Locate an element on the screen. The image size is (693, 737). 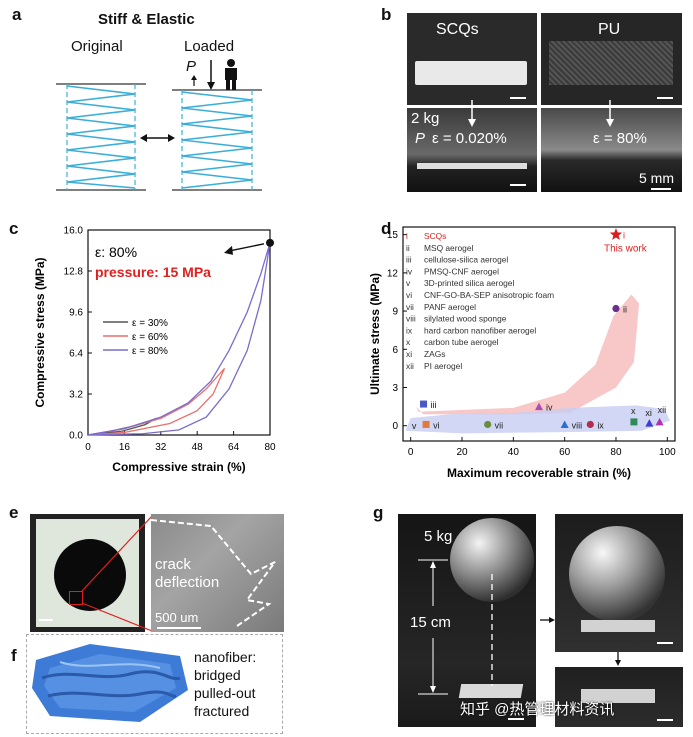
endpoint-marker is located at coordinates (270, 242).